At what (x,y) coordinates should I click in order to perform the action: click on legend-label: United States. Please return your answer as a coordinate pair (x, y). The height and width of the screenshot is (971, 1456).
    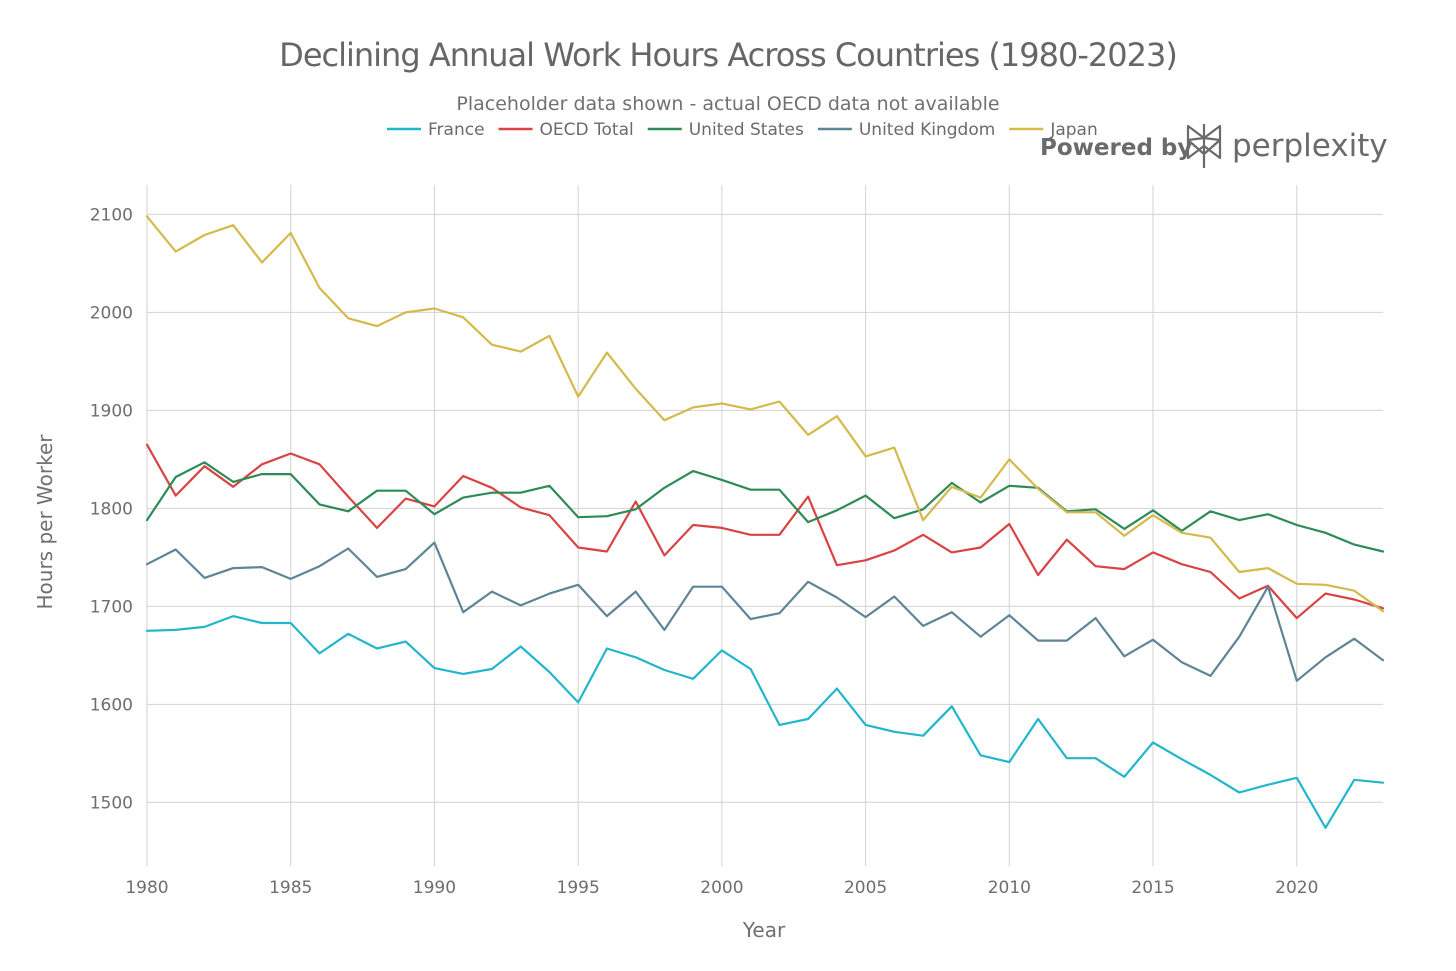
    Looking at the image, I should click on (746, 130).